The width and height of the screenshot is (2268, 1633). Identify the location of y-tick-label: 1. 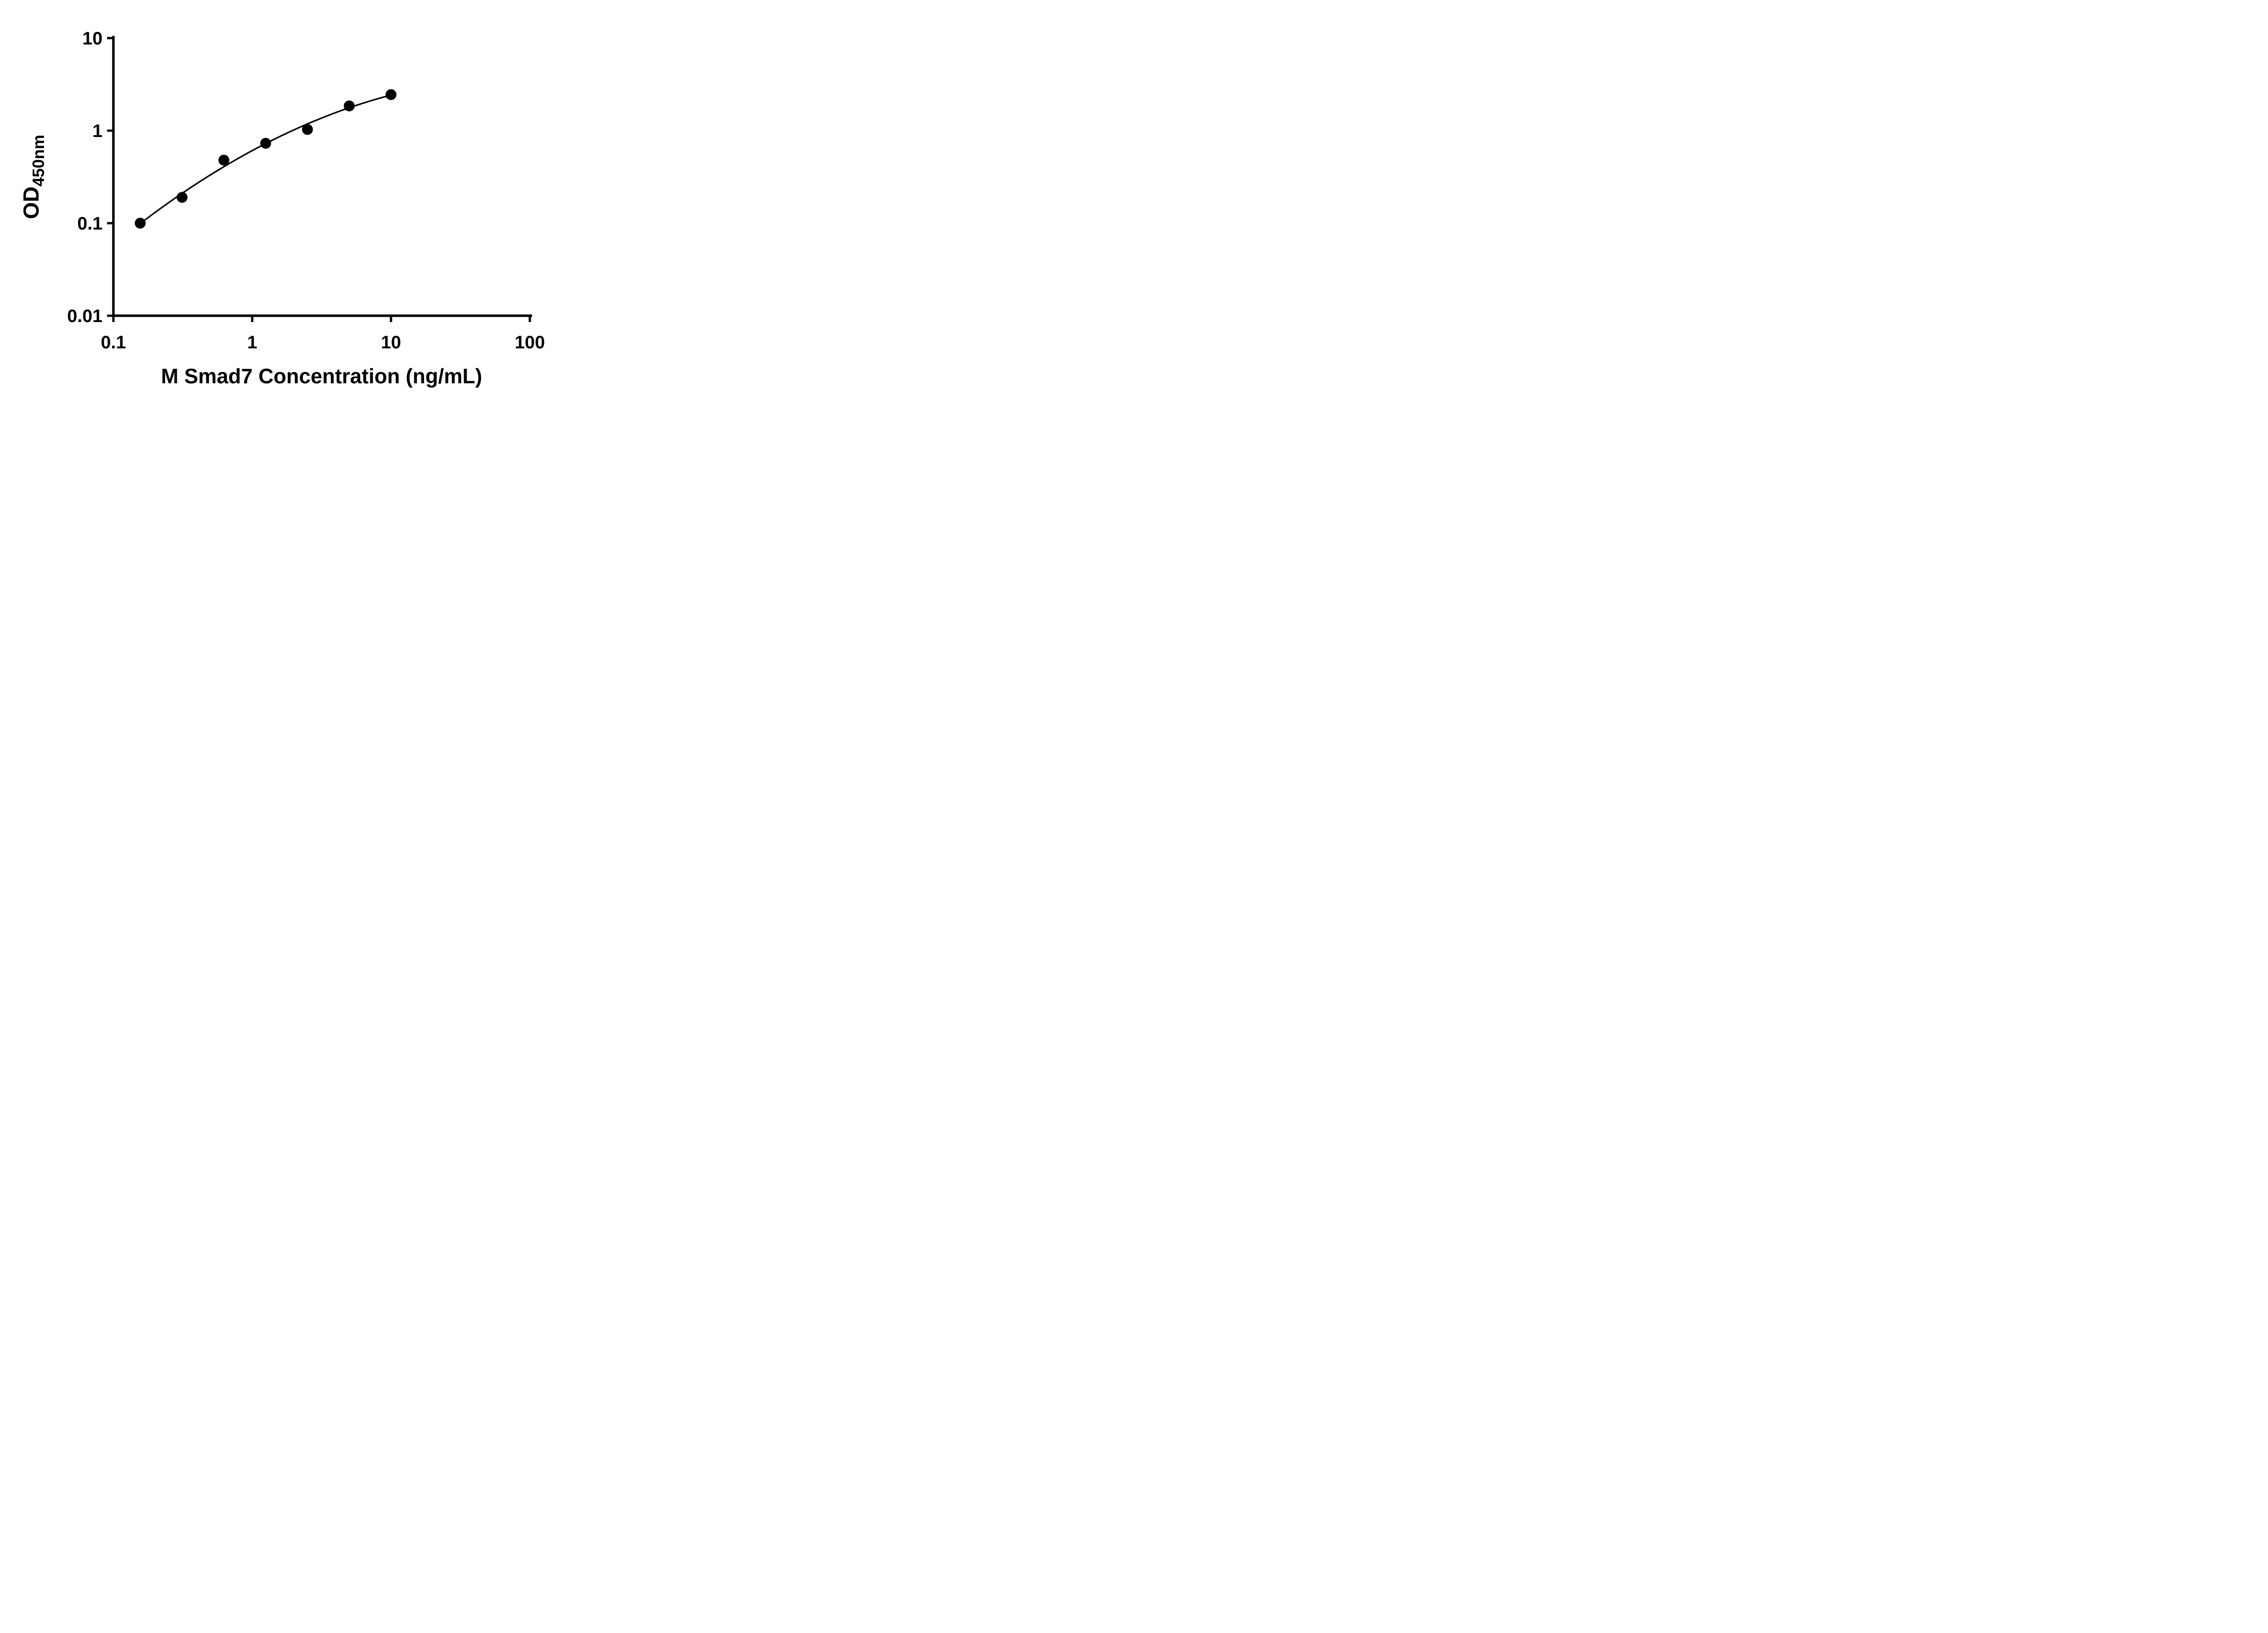
(98, 131).